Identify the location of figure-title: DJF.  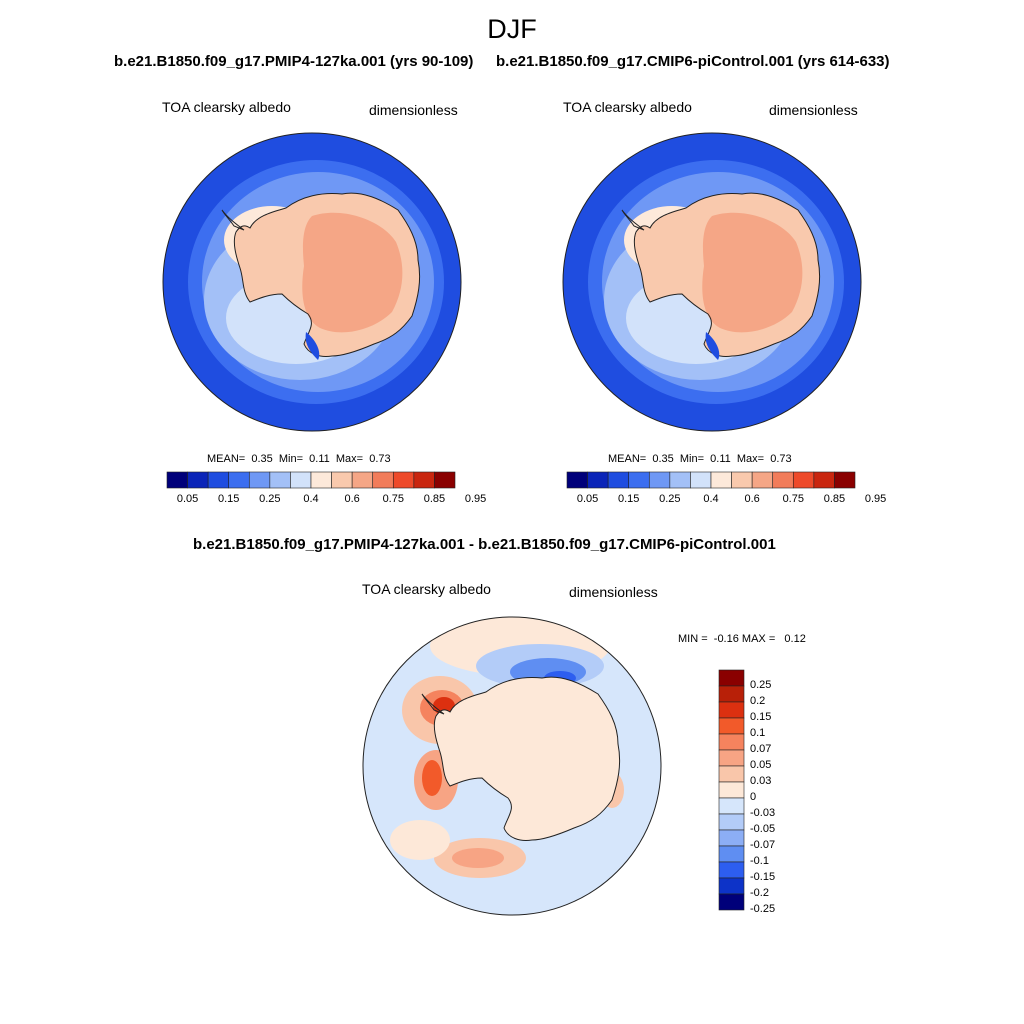
(512, 29).